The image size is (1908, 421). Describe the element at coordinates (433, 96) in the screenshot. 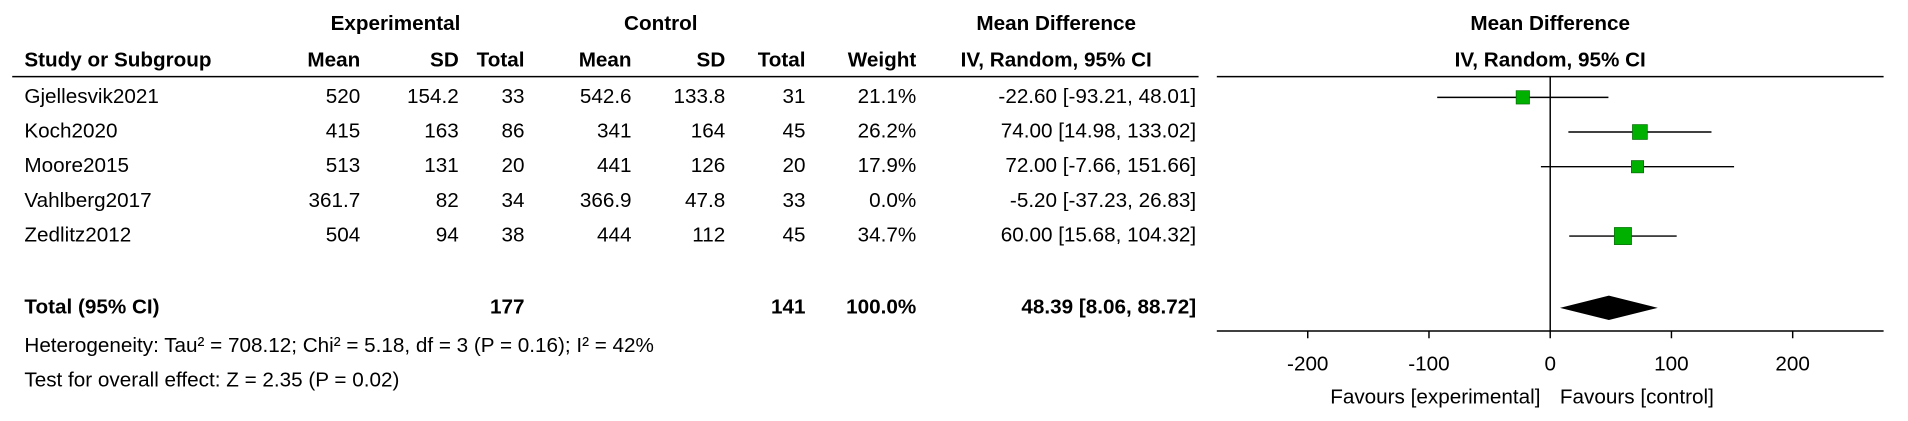

I see `cell: 154.2` at that location.